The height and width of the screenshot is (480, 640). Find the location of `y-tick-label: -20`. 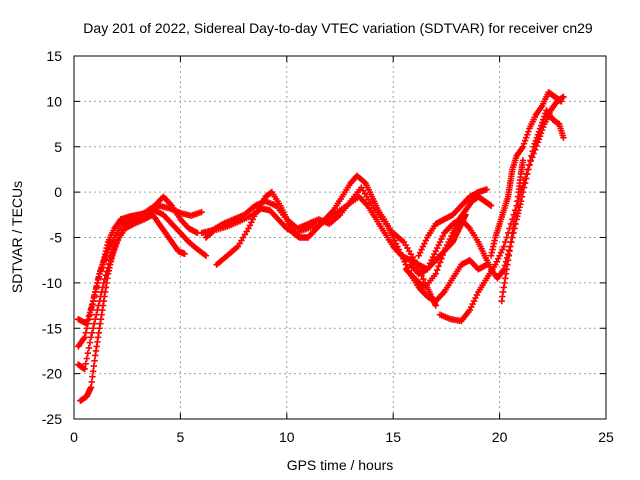

y-tick-label: -20 is located at coordinates (52, 374).